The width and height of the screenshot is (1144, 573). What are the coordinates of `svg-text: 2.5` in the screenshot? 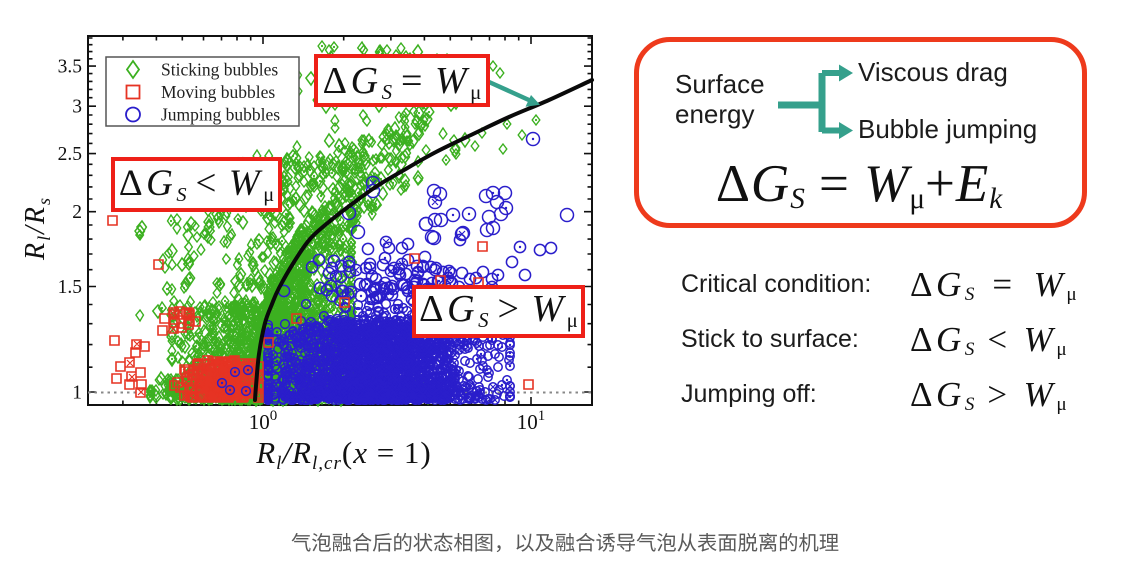 It's located at (70, 154).